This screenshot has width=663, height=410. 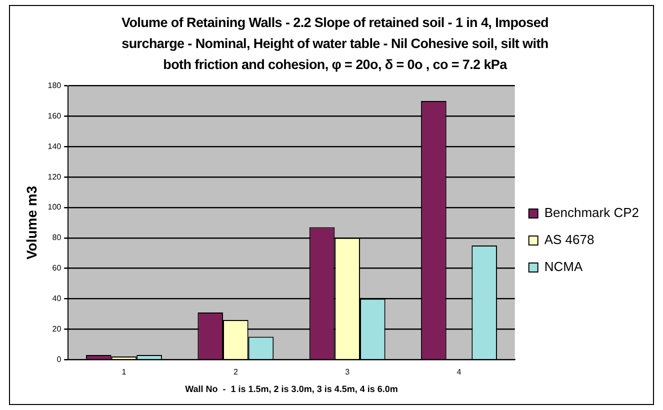 I want to click on y-tick-label: 20, so click(x=57, y=329).